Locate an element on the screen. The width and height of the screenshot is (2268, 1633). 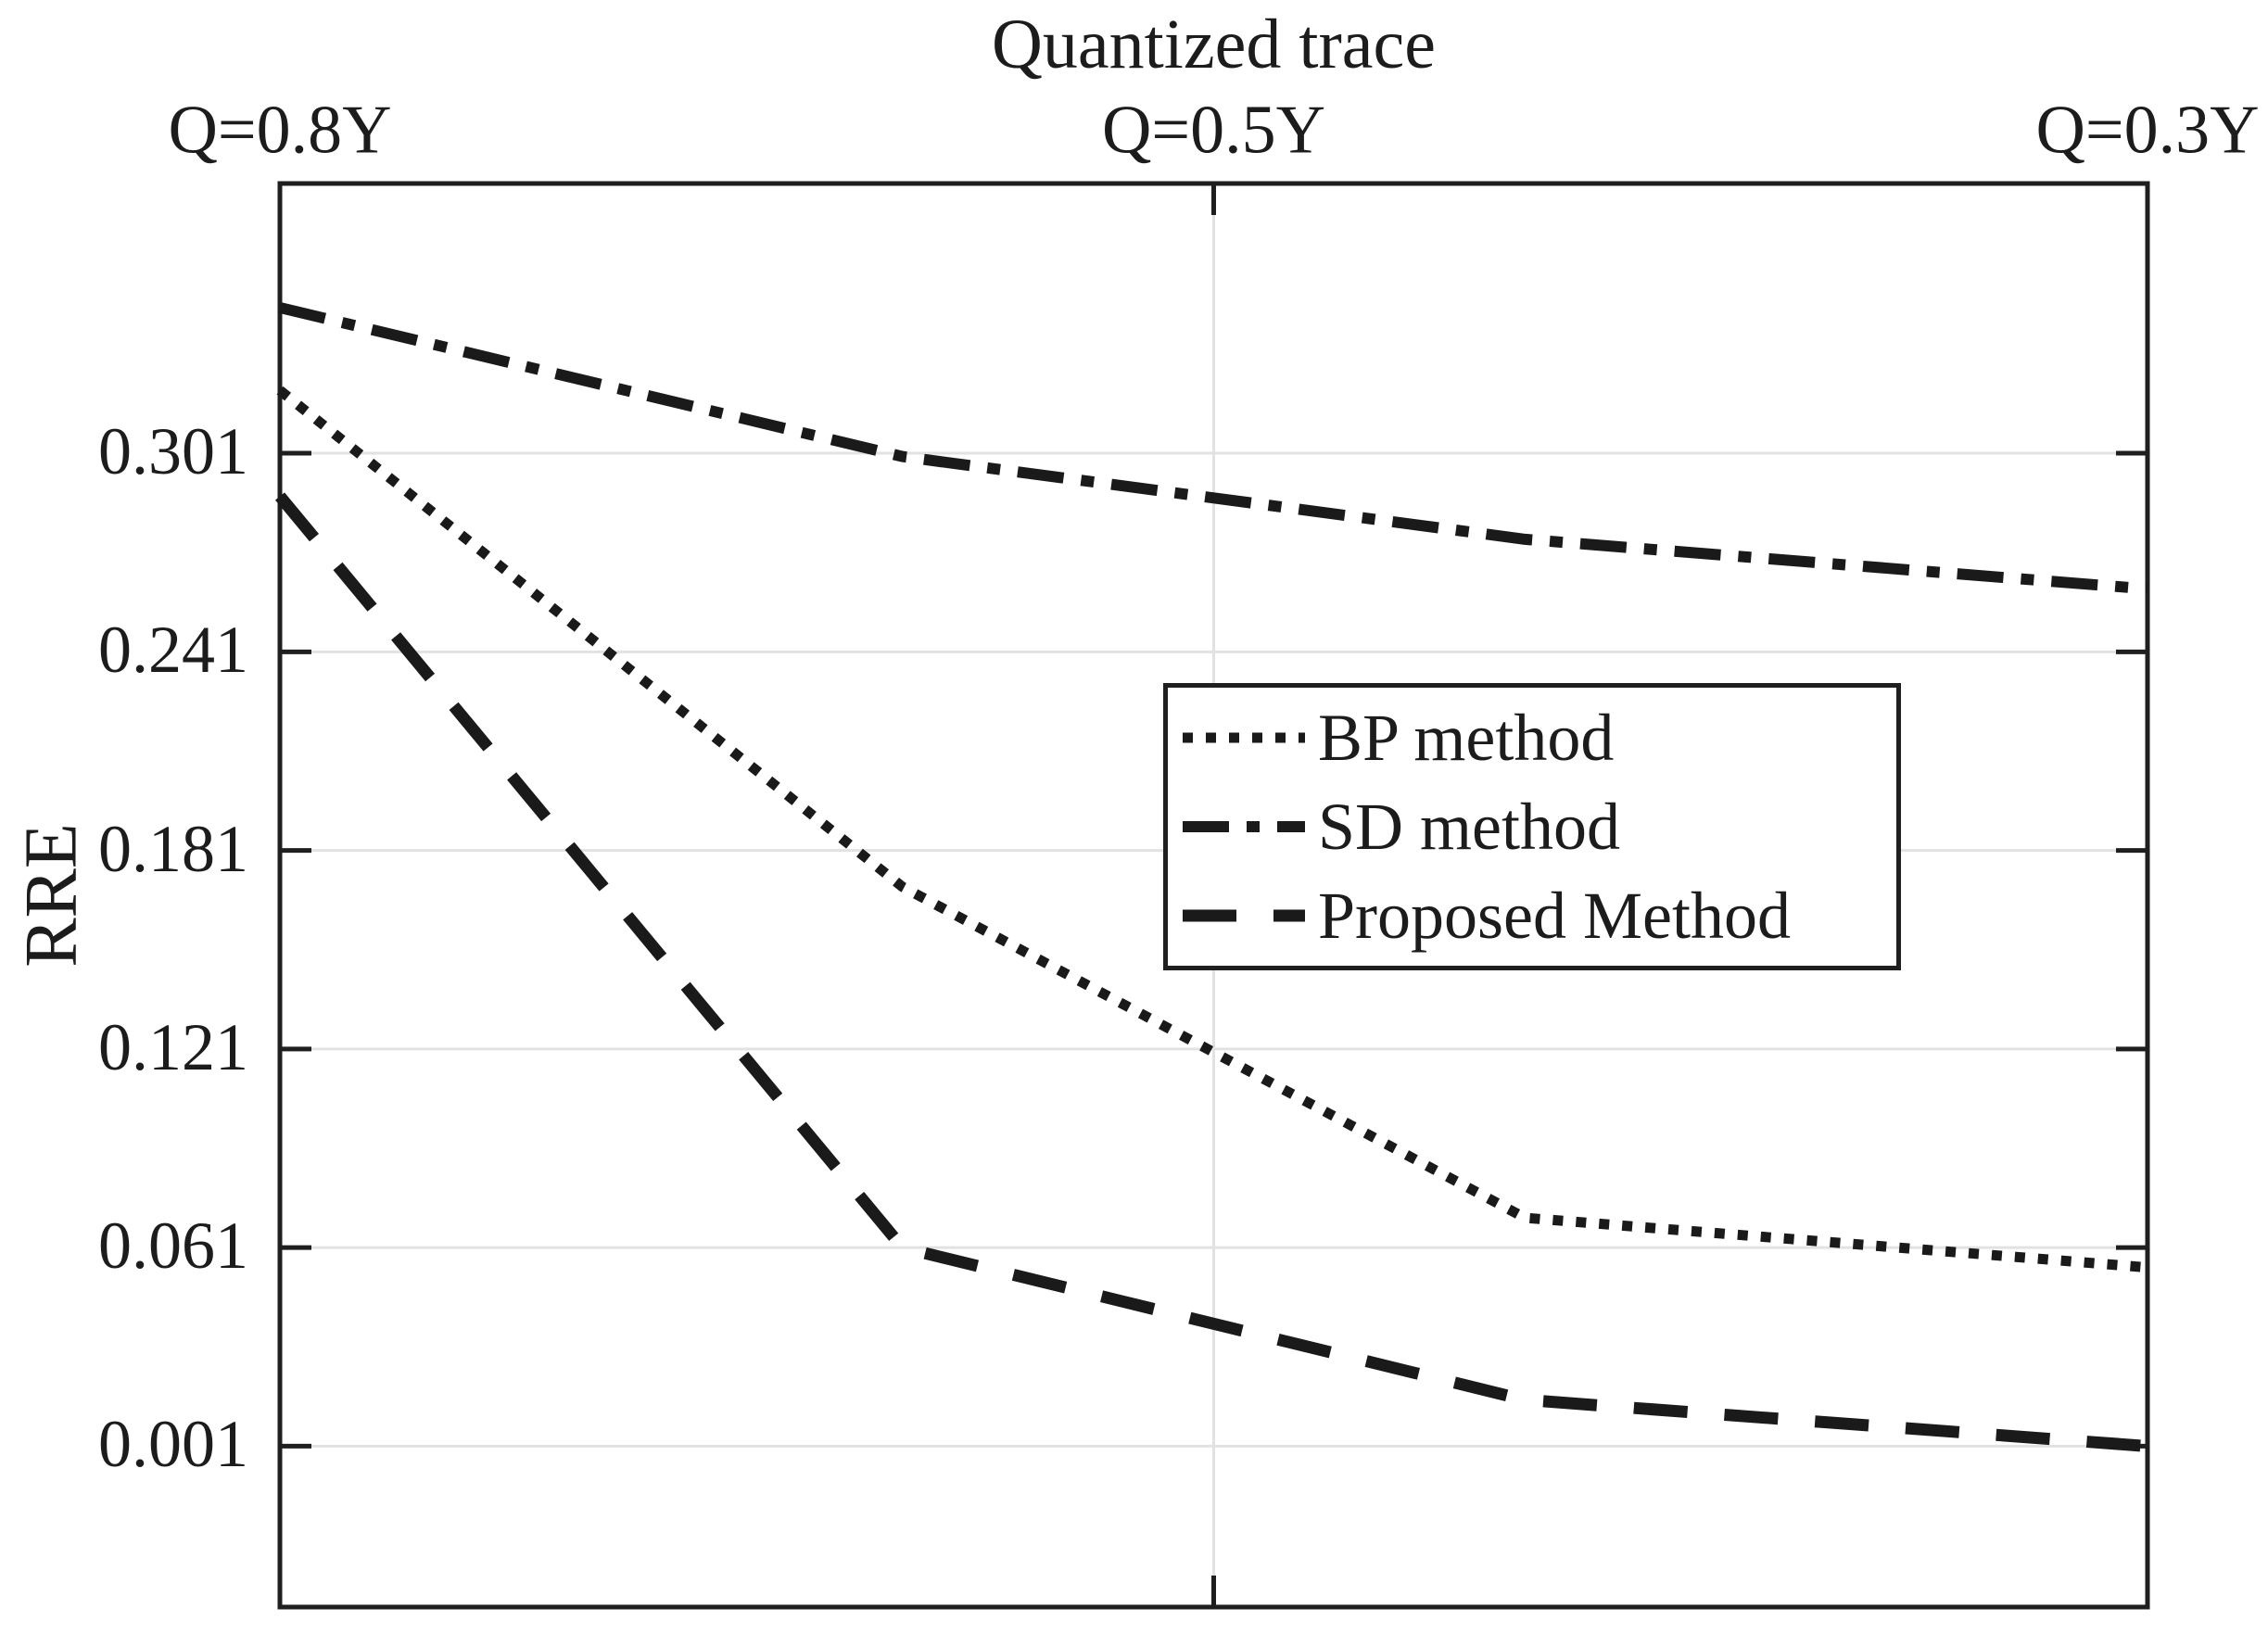
dashdot-line-swatch-icon is located at coordinates (1244, 826).